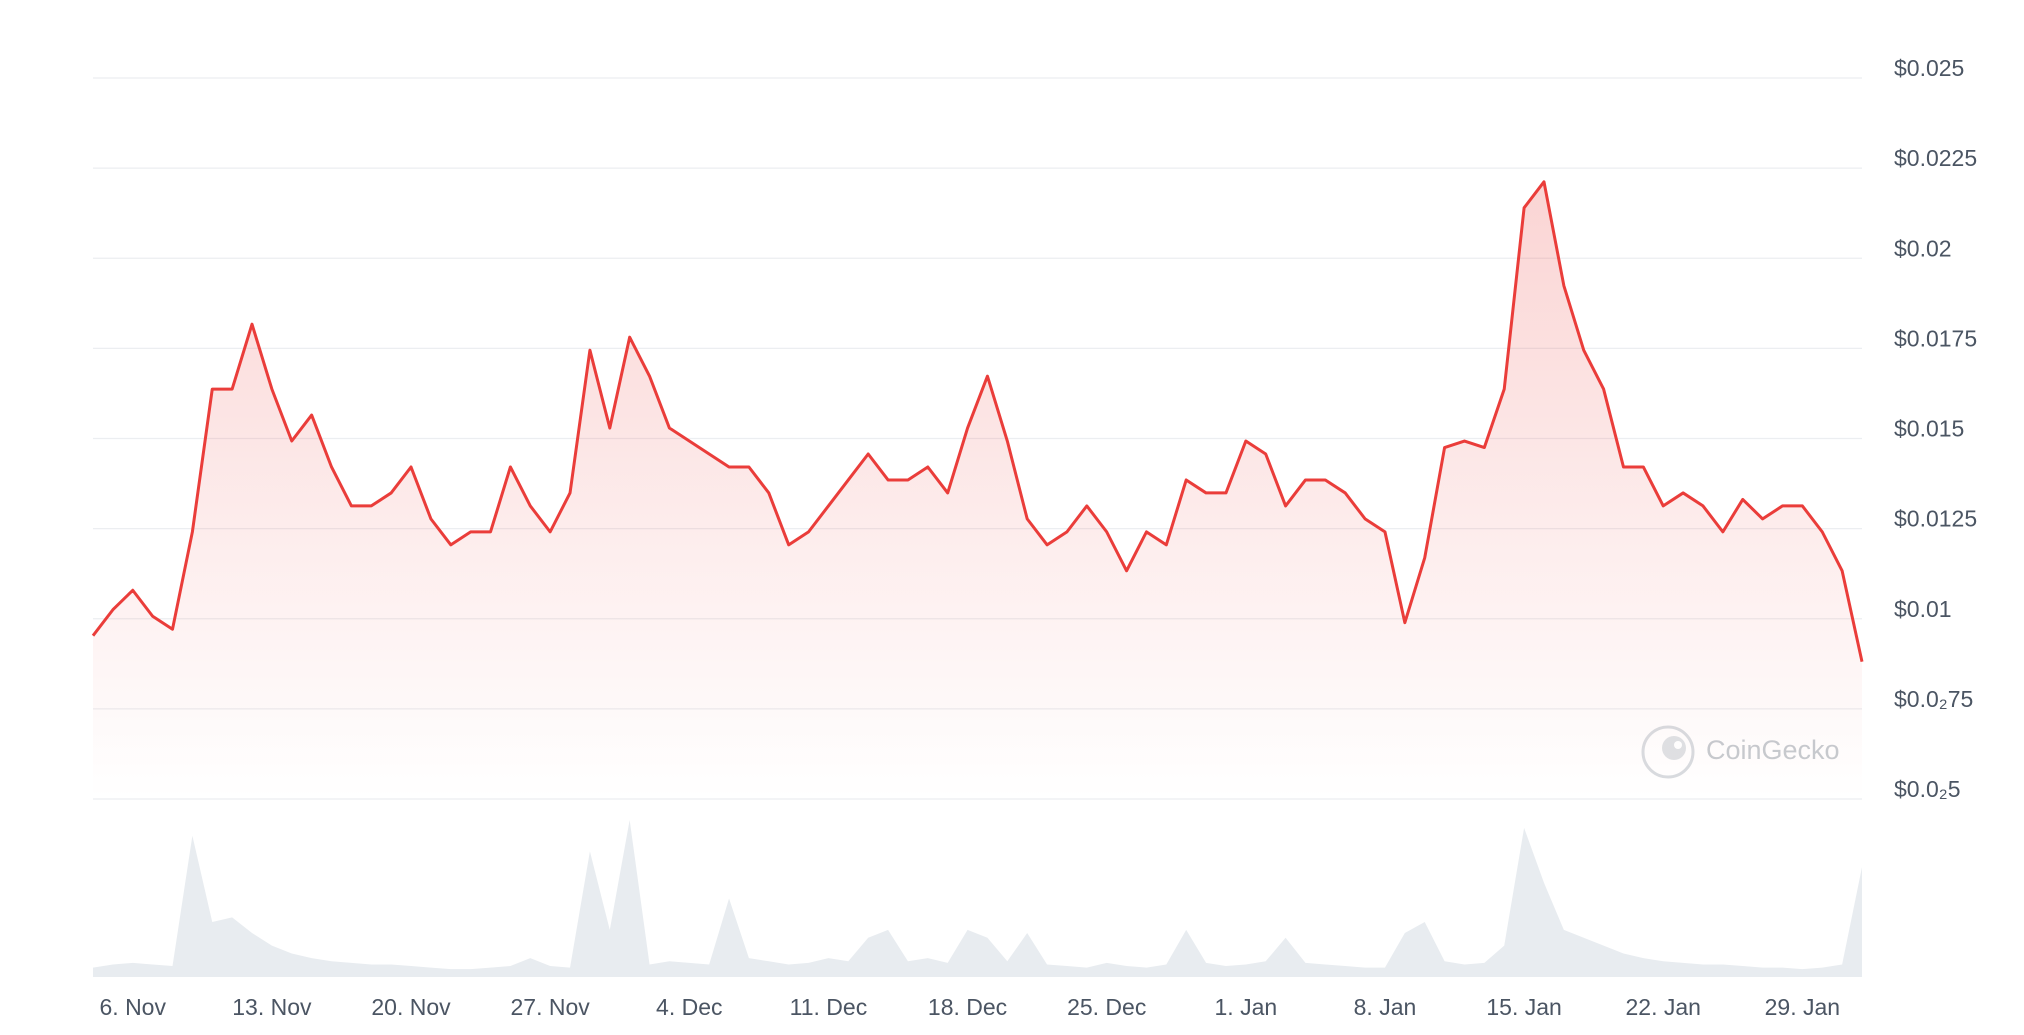 This screenshot has width=2024, height=1035. What do you see at coordinates (133, 1007) in the screenshot?
I see `x-tick-label: 6. Nov` at bounding box center [133, 1007].